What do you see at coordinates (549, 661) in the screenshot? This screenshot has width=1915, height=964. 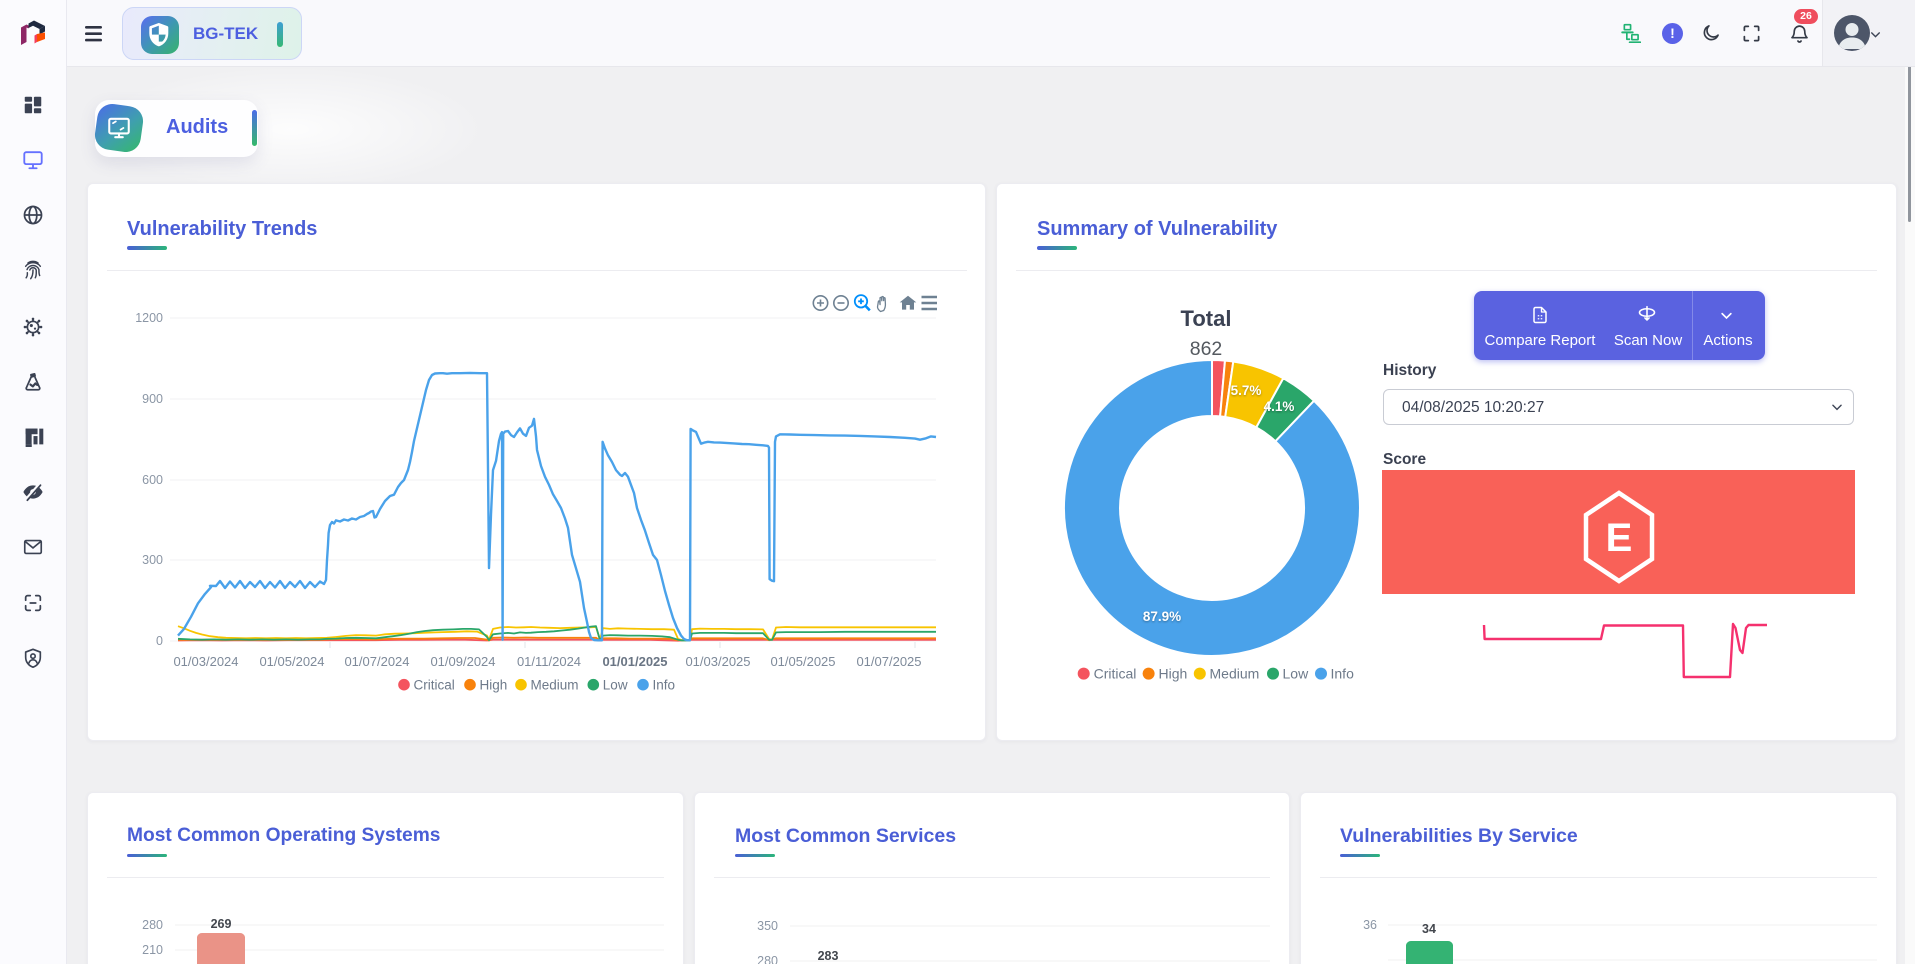 I see `svg-text: 01/11/2024` at bounding box center [549, 661].